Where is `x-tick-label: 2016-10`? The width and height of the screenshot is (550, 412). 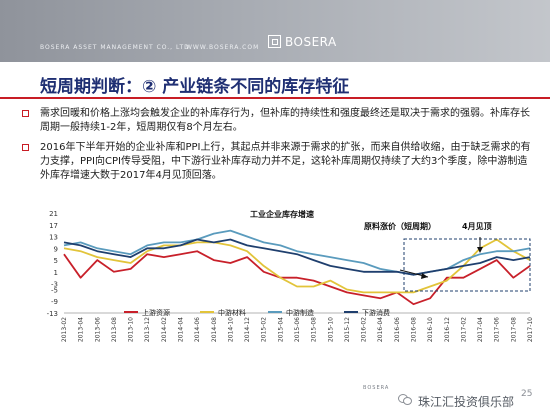
x-tick-label: 2016-10 is located at coordinates (430, 329).